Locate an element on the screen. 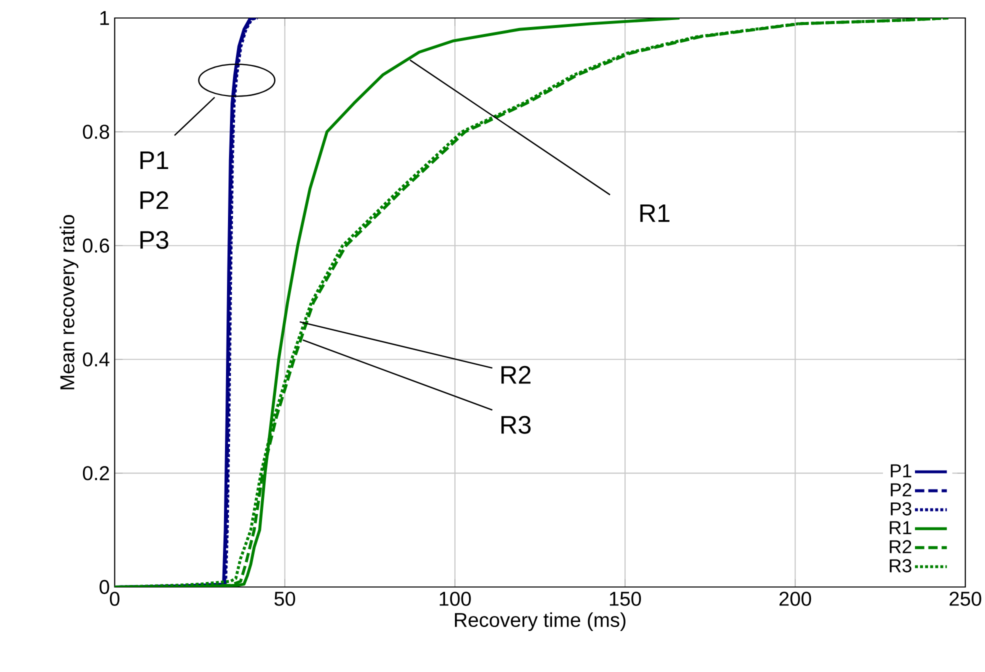 This screenshot has height=672, width=985. y-tick-label: 0.6 is located at coordinates (96, 245).